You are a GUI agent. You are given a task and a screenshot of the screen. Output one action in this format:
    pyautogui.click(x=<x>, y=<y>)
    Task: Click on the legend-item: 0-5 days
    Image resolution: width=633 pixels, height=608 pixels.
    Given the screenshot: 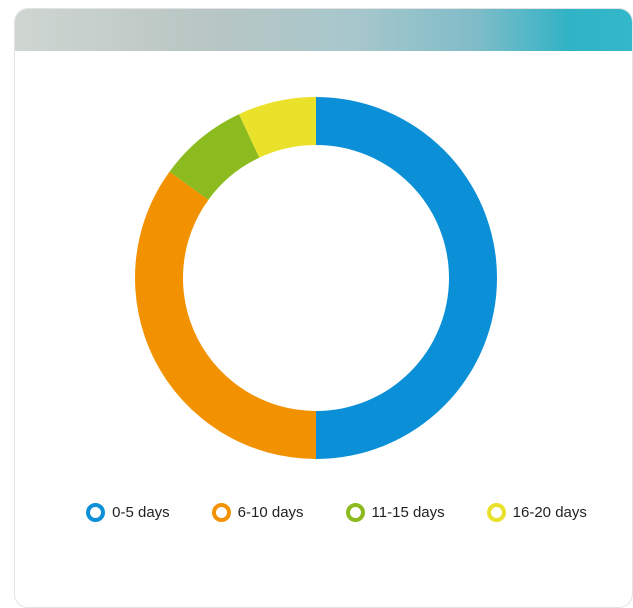 What is the action you would take?
    pyautogui.click(x=128, y=512)
    